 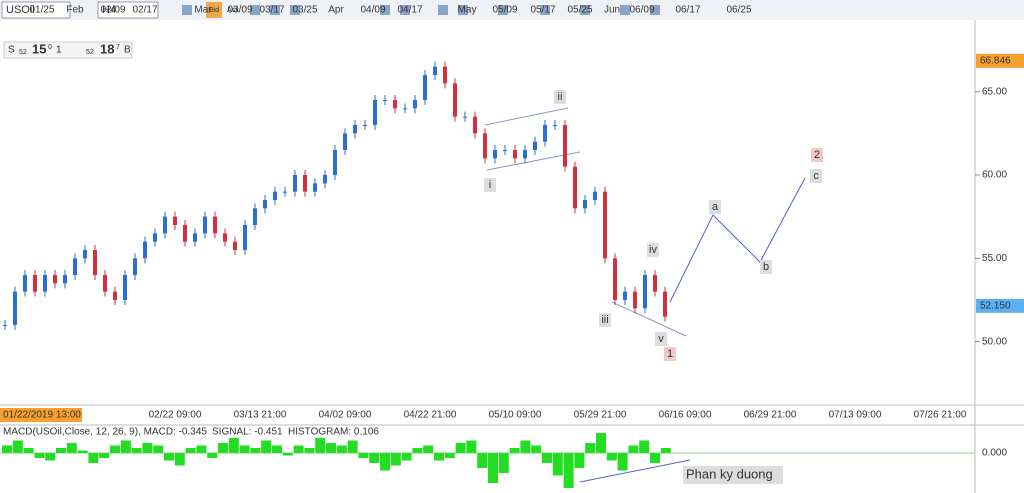 I want to click on quote-text: 0, so click(x=50, y=47).